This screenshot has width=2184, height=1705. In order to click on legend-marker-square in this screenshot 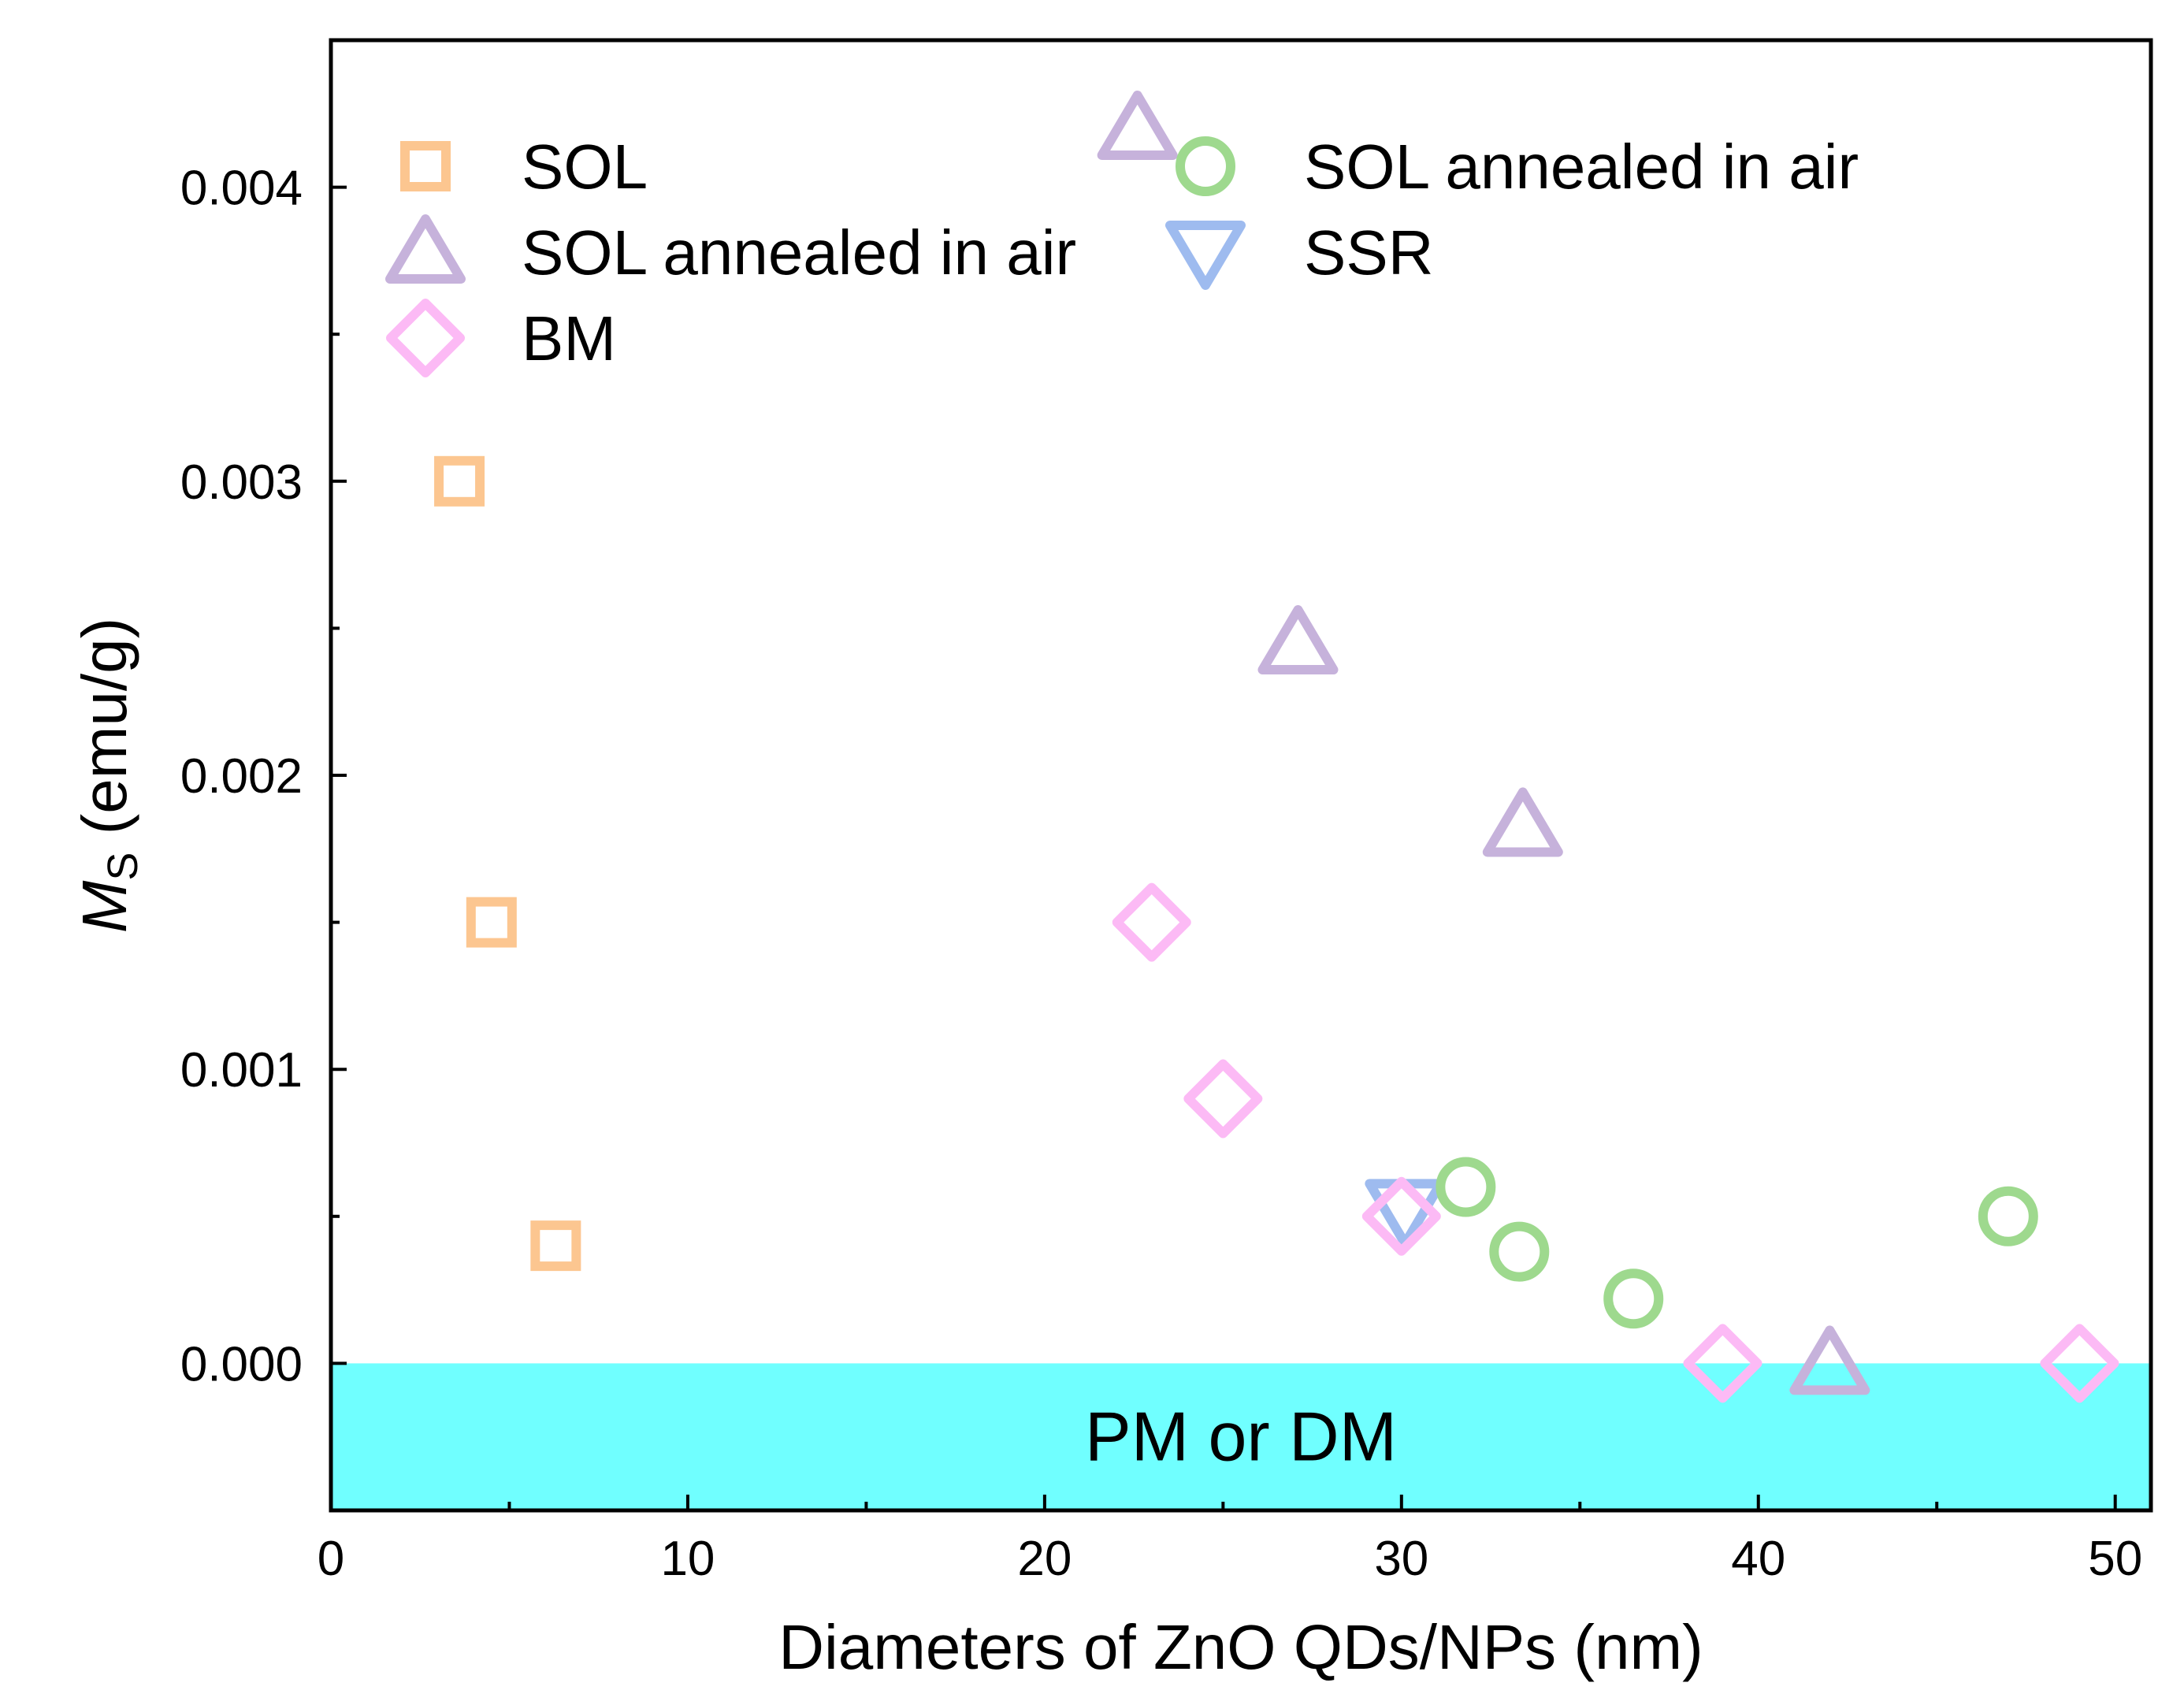, I will do `click(425, 166)`.